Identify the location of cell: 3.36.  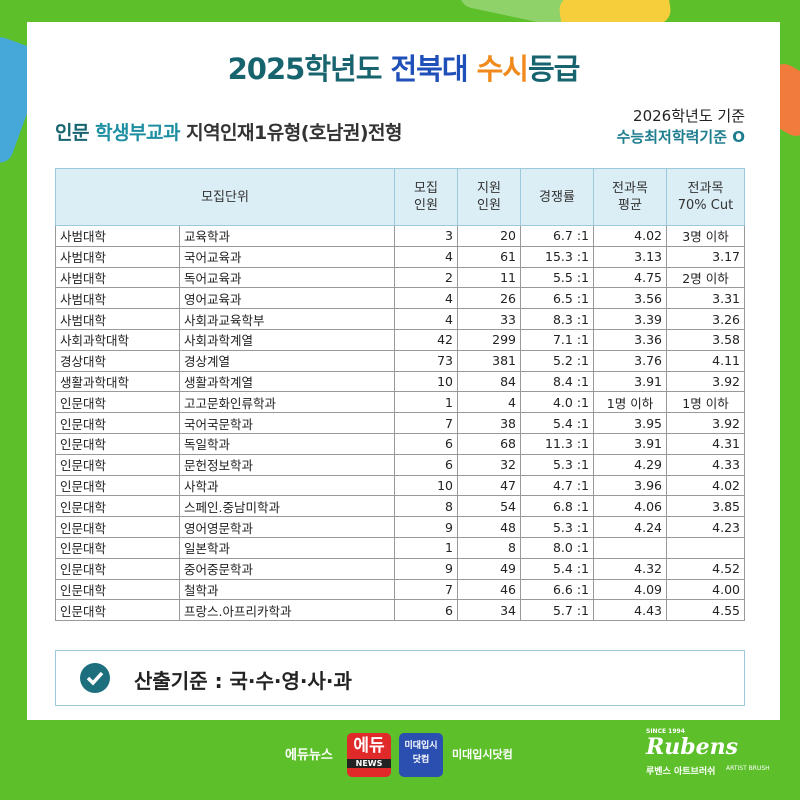
(630, 339).